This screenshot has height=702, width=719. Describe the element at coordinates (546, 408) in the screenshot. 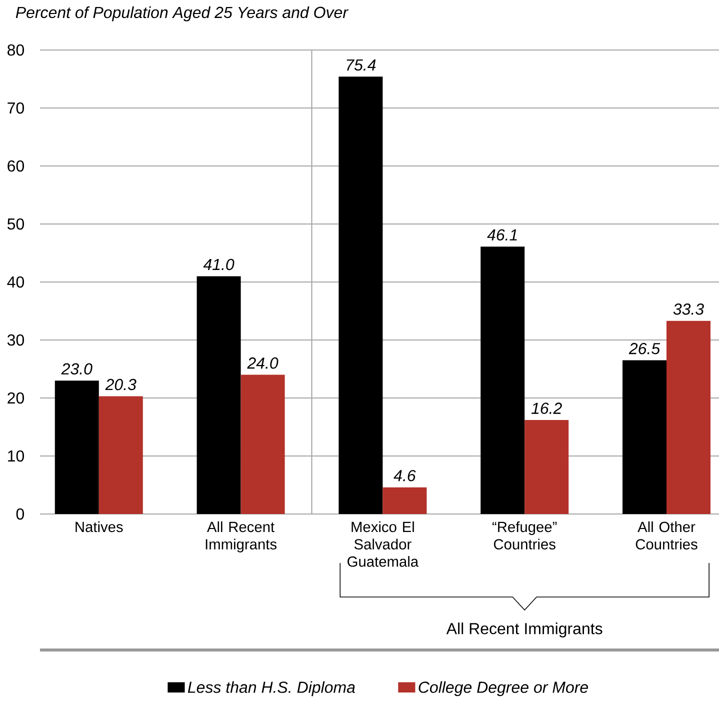

I see `data-label: 16.2` at that location.